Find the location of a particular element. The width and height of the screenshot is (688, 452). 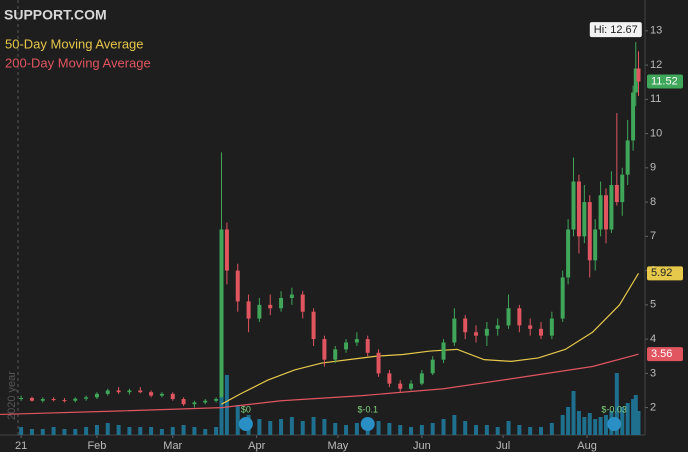

y-tick-label: 9 is located at coordinates (653, 168).